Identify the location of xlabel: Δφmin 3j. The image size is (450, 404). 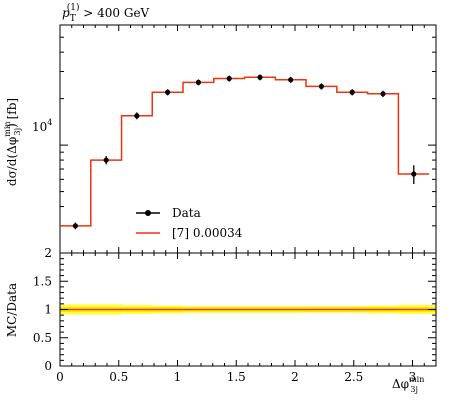
(408, 384).